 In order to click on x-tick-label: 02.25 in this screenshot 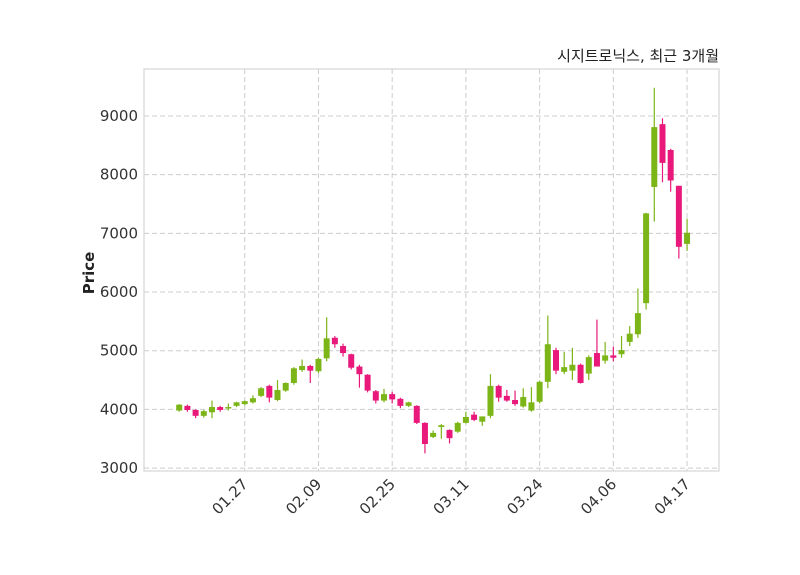, I will do `click(377, 496)`.